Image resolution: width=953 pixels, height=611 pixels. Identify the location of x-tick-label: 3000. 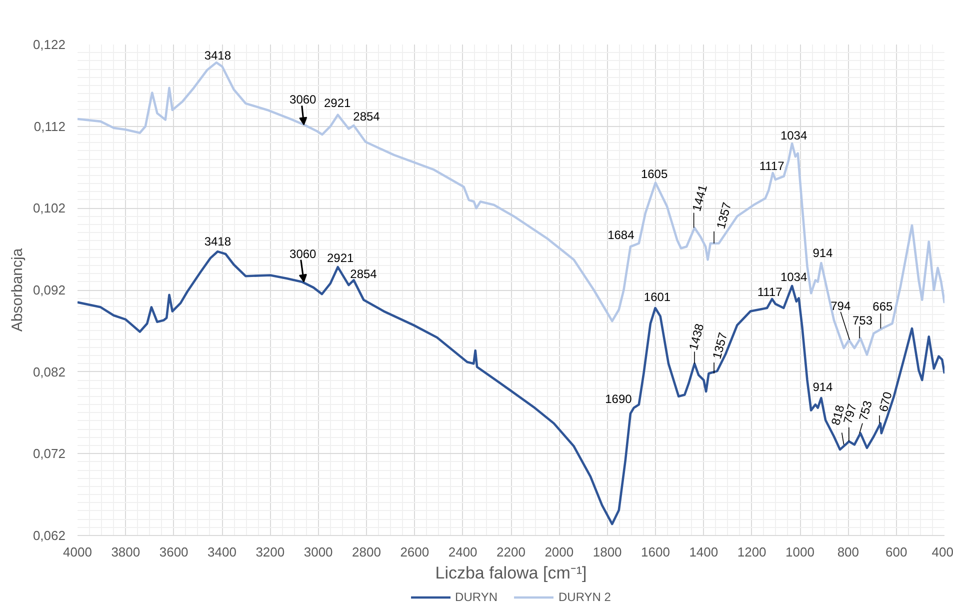
(318, 552).